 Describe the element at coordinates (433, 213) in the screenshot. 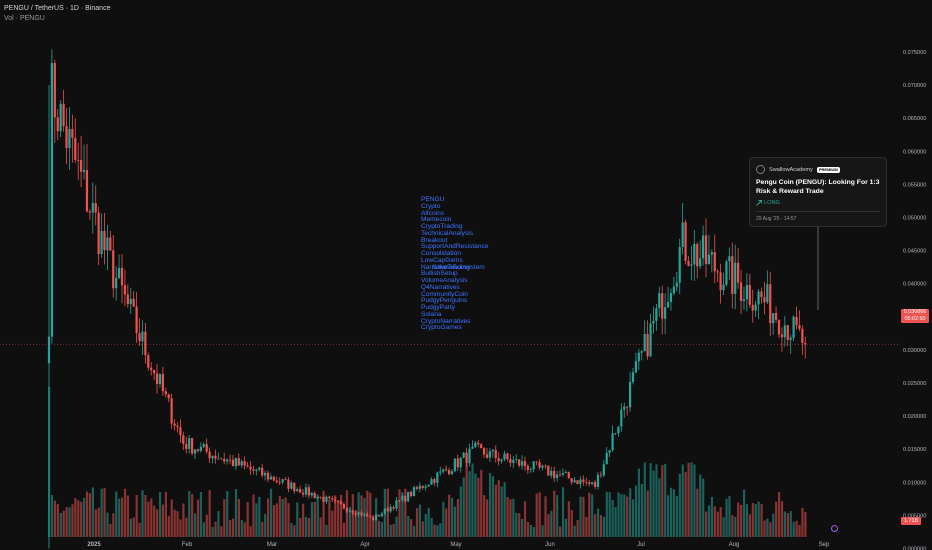

I see `tag-item: Altcoins` at that location.